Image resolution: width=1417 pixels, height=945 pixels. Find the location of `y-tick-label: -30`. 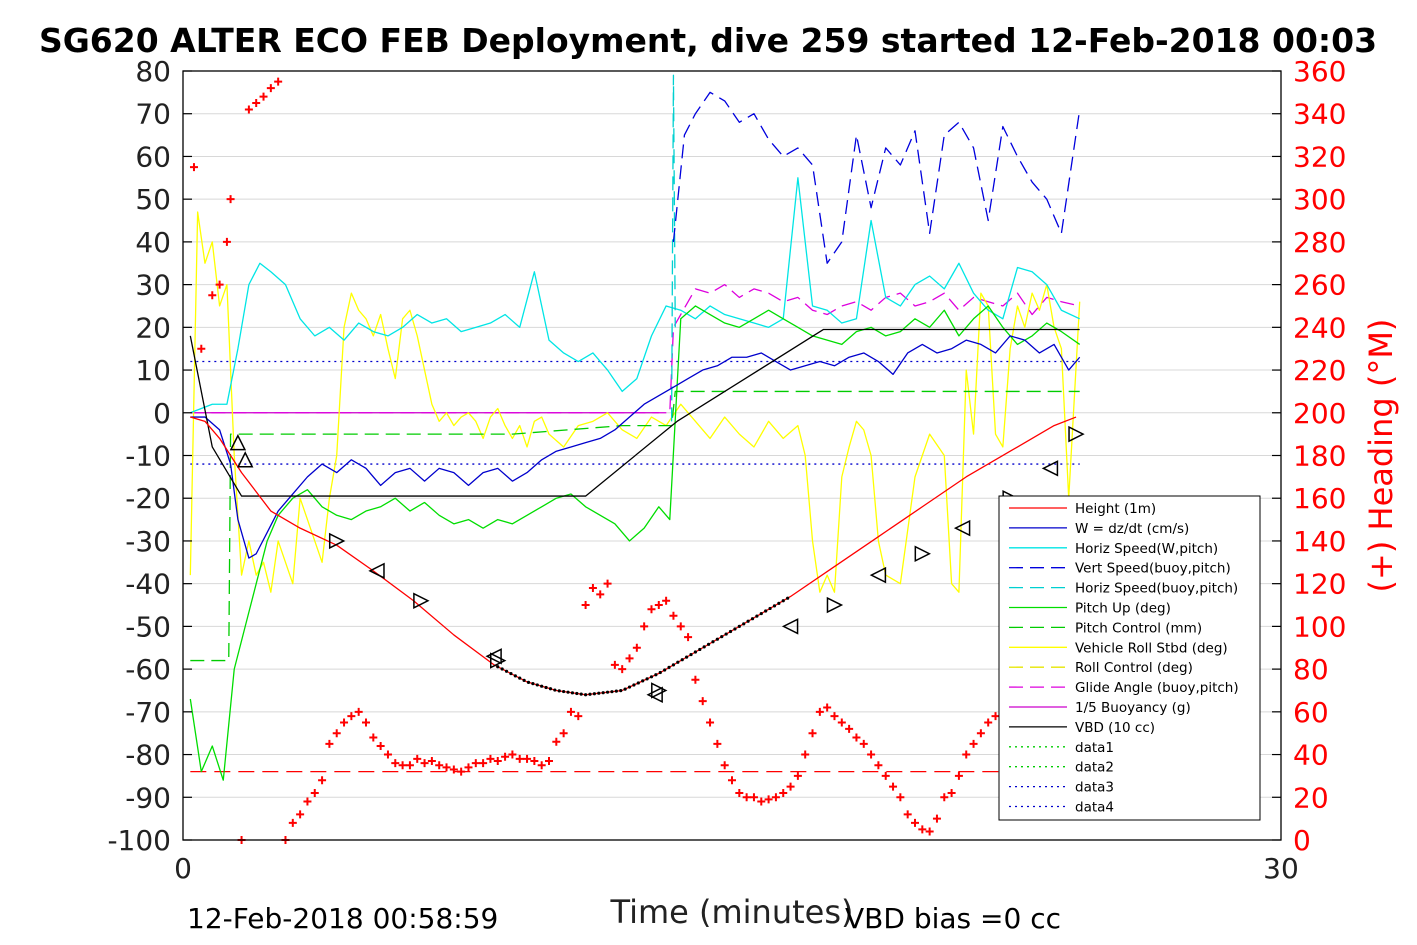

y-tick-label: -30 is located at coordinates (148, 541).